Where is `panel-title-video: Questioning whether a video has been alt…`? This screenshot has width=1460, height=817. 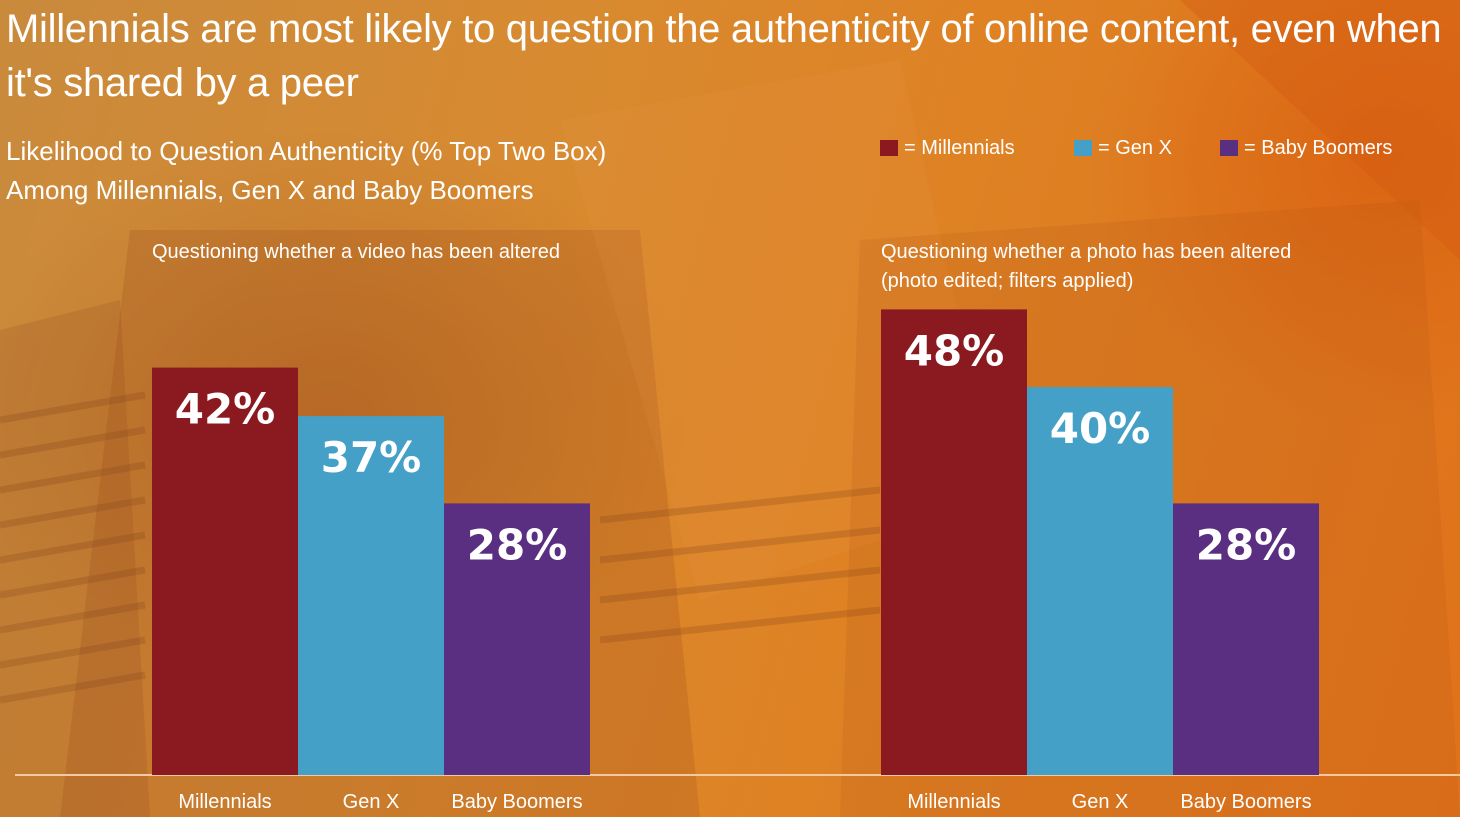 panel-title-video: Questioning whether a video has been alt… is located at coordinates (356, 252).